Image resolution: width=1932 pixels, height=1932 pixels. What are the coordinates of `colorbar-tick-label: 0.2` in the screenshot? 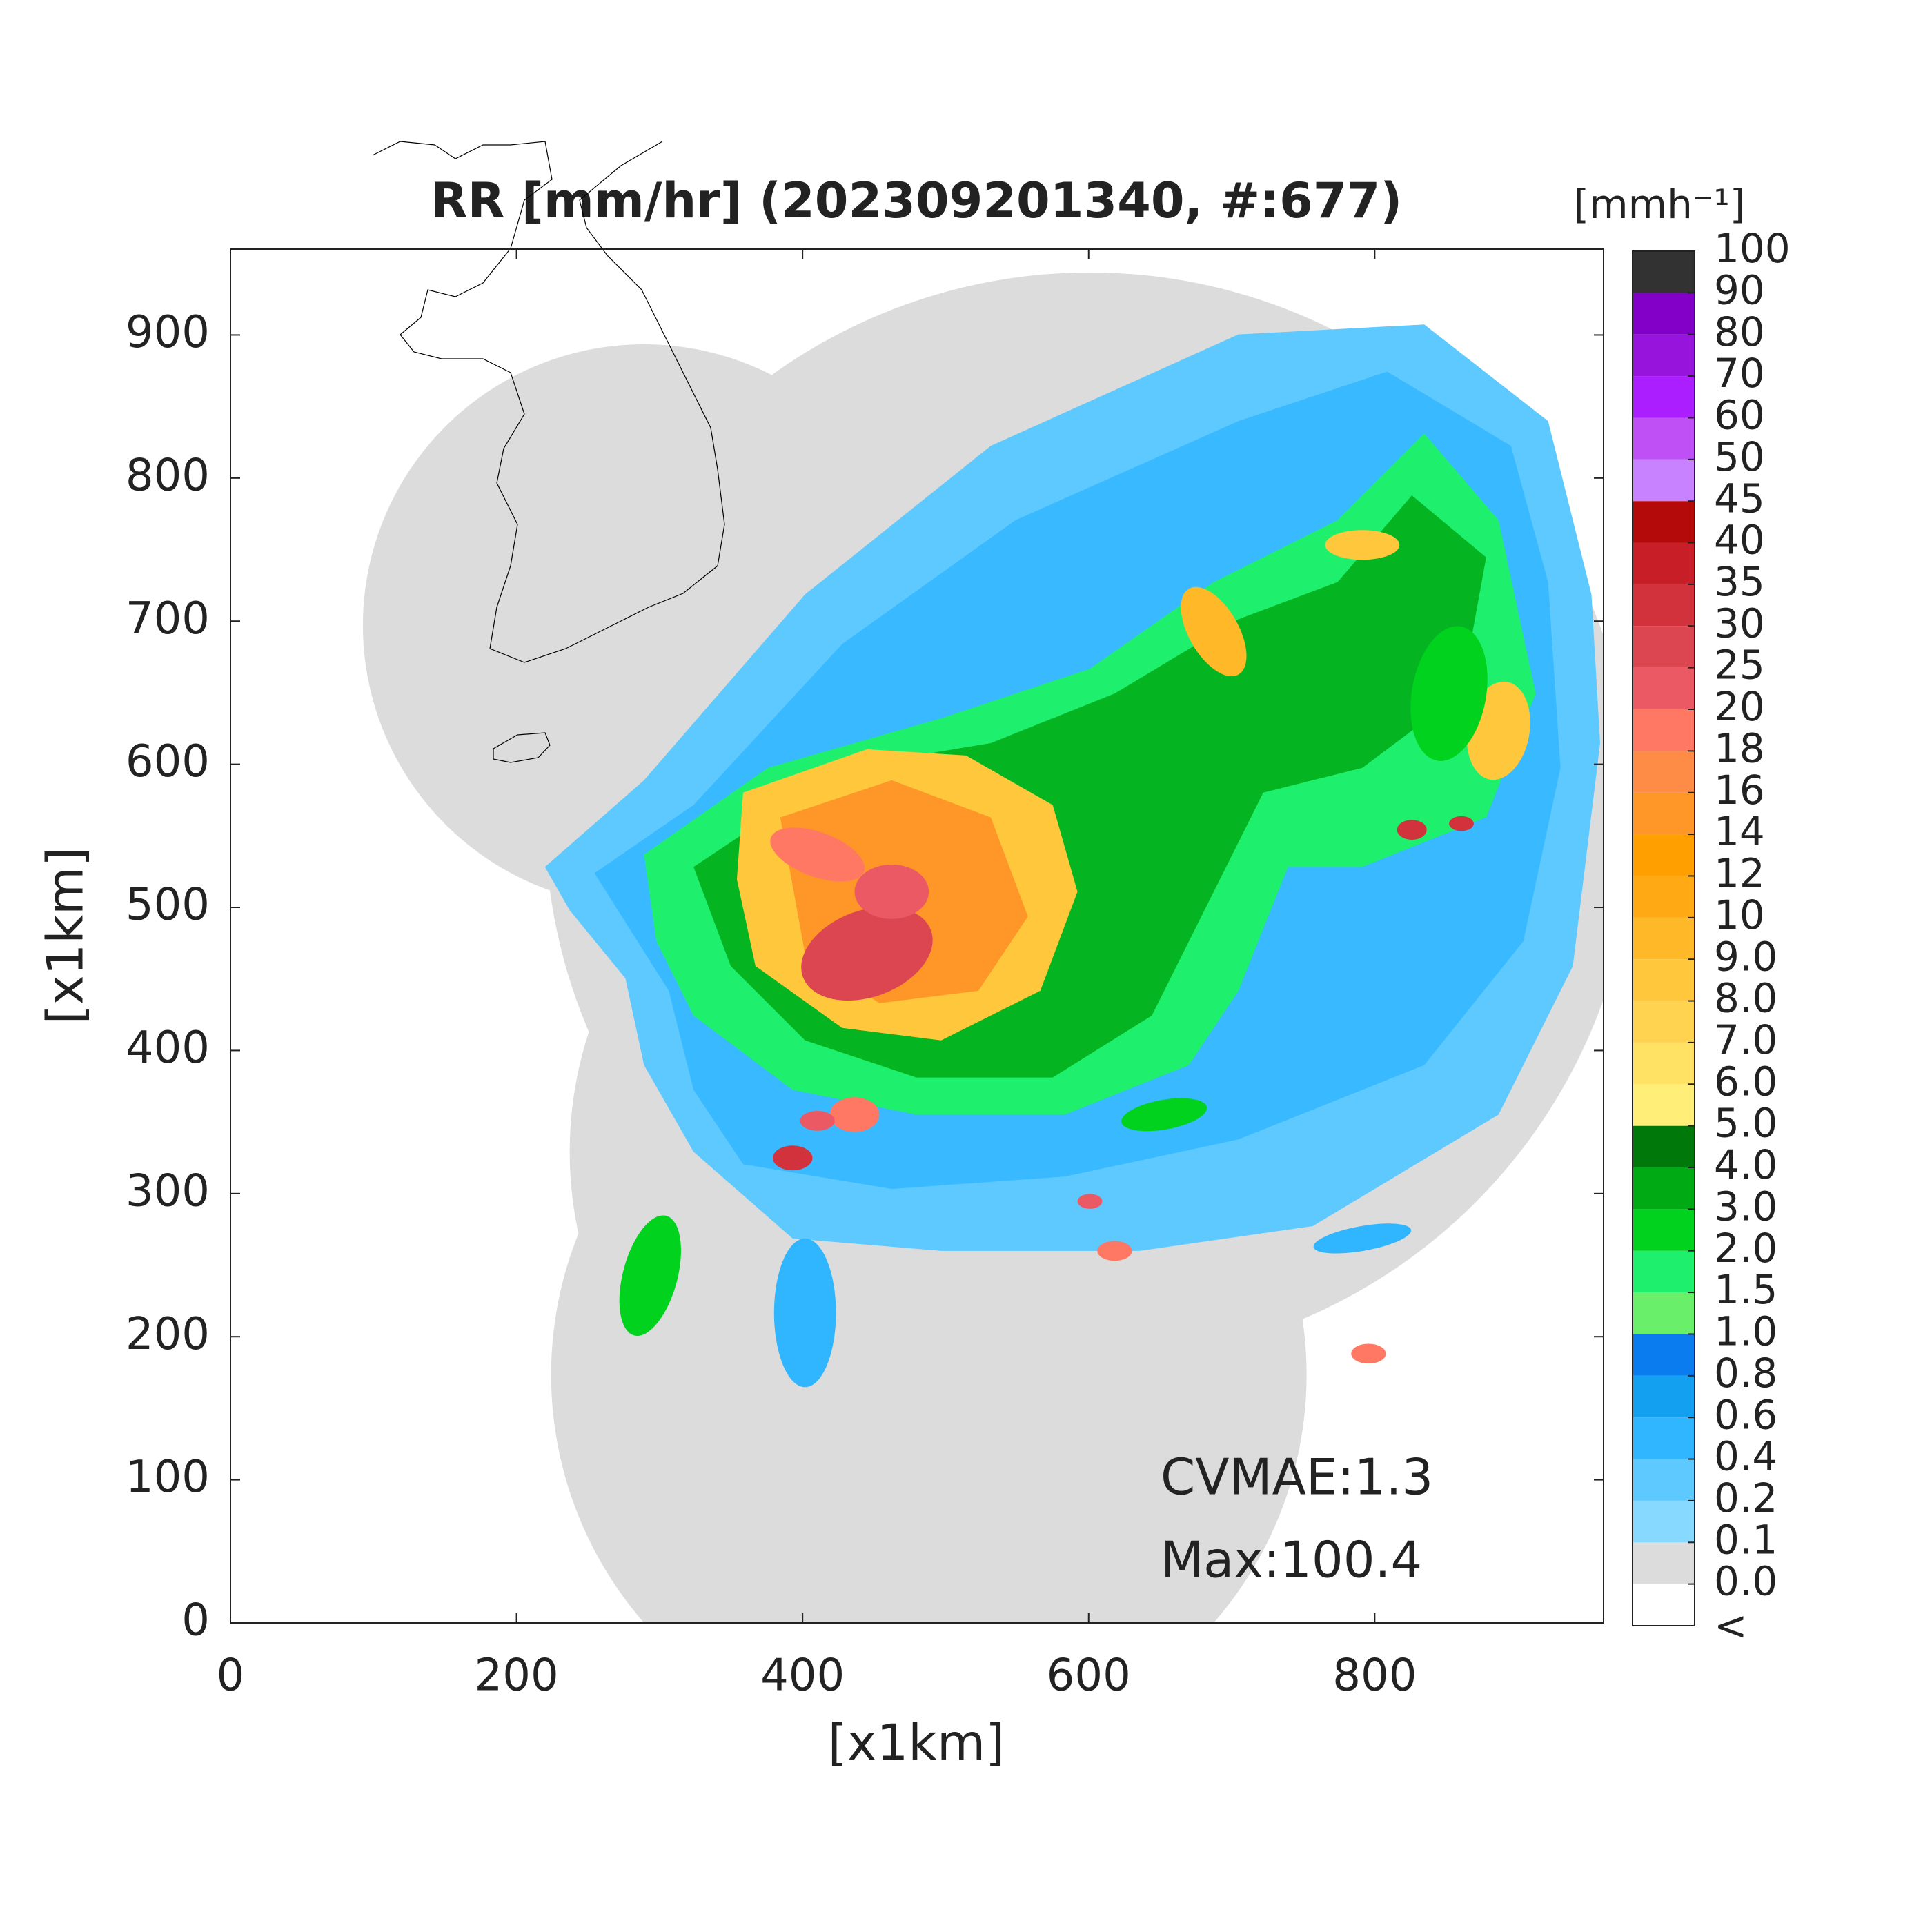 It's located at (1745, 1498).